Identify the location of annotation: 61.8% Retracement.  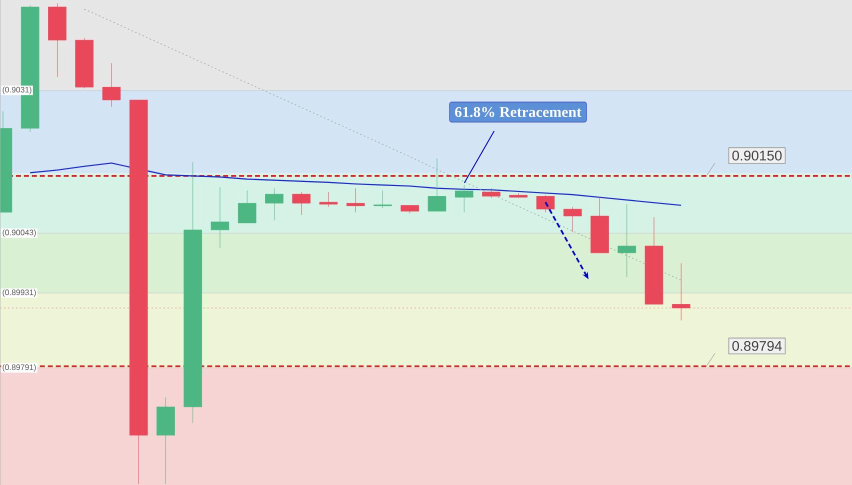
(518, 112).